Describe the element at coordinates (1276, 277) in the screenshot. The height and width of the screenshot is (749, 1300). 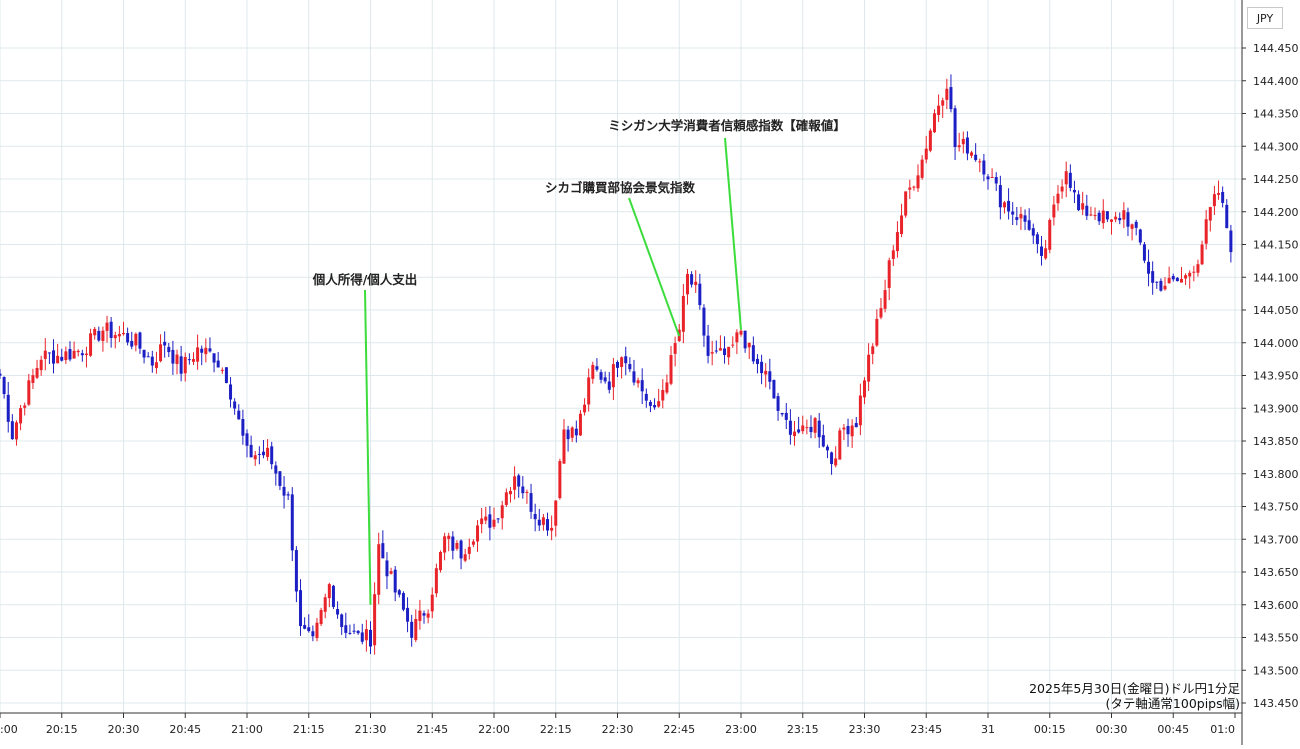
I see `y-tick-label: 144.100` at that location.